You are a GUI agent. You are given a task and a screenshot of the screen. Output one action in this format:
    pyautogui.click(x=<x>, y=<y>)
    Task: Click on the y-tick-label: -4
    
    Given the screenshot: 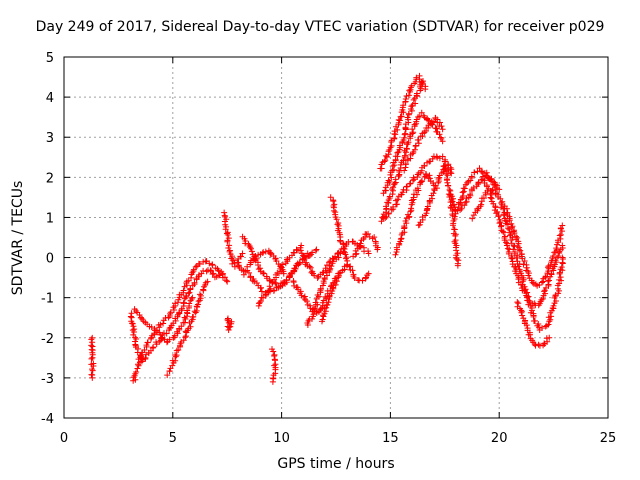 What is the action you would take?
    pyautogui.click(x=47, y=419)
    